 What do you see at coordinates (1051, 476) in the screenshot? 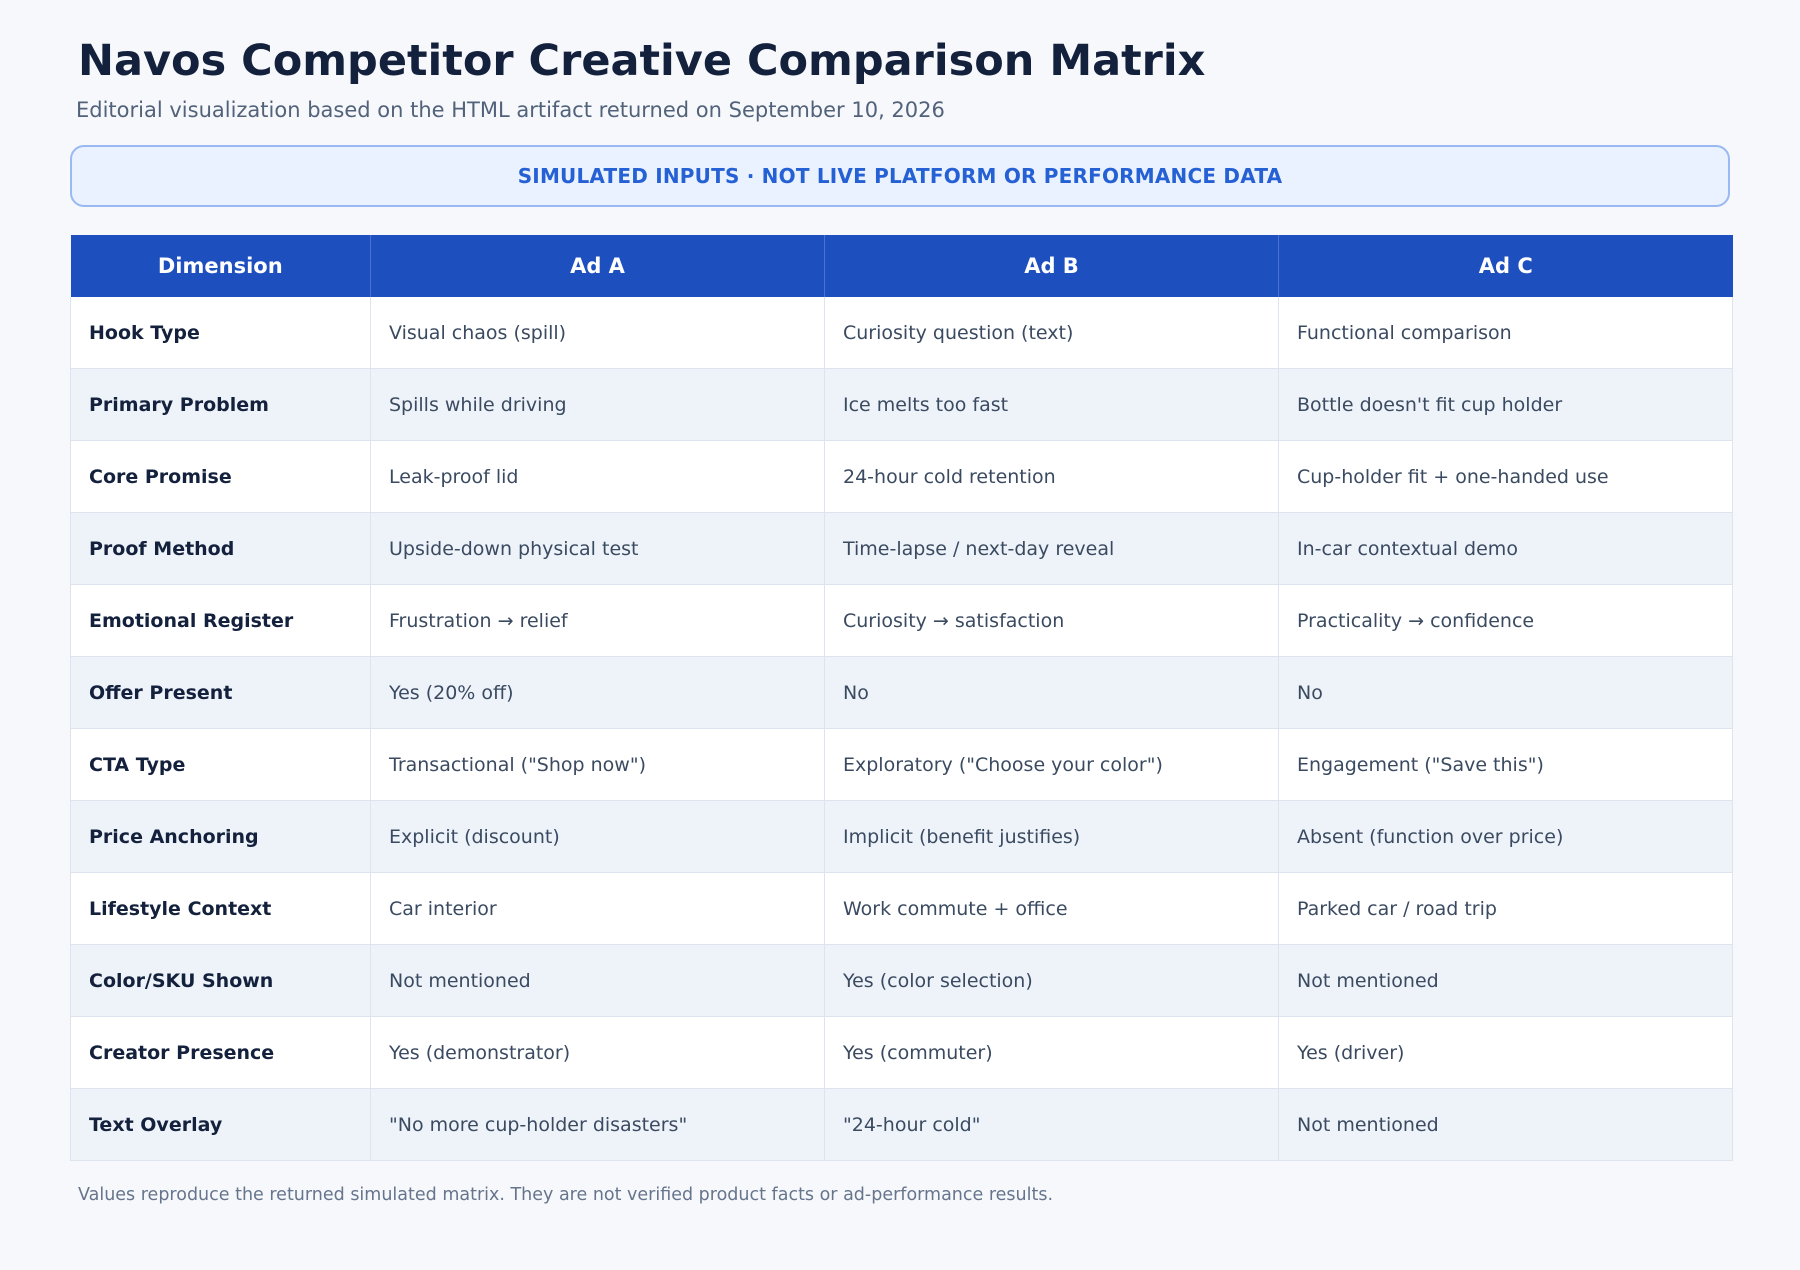
I see `ad-b-cell: 24-hour cold retention` at bounding box center [1051, 476].